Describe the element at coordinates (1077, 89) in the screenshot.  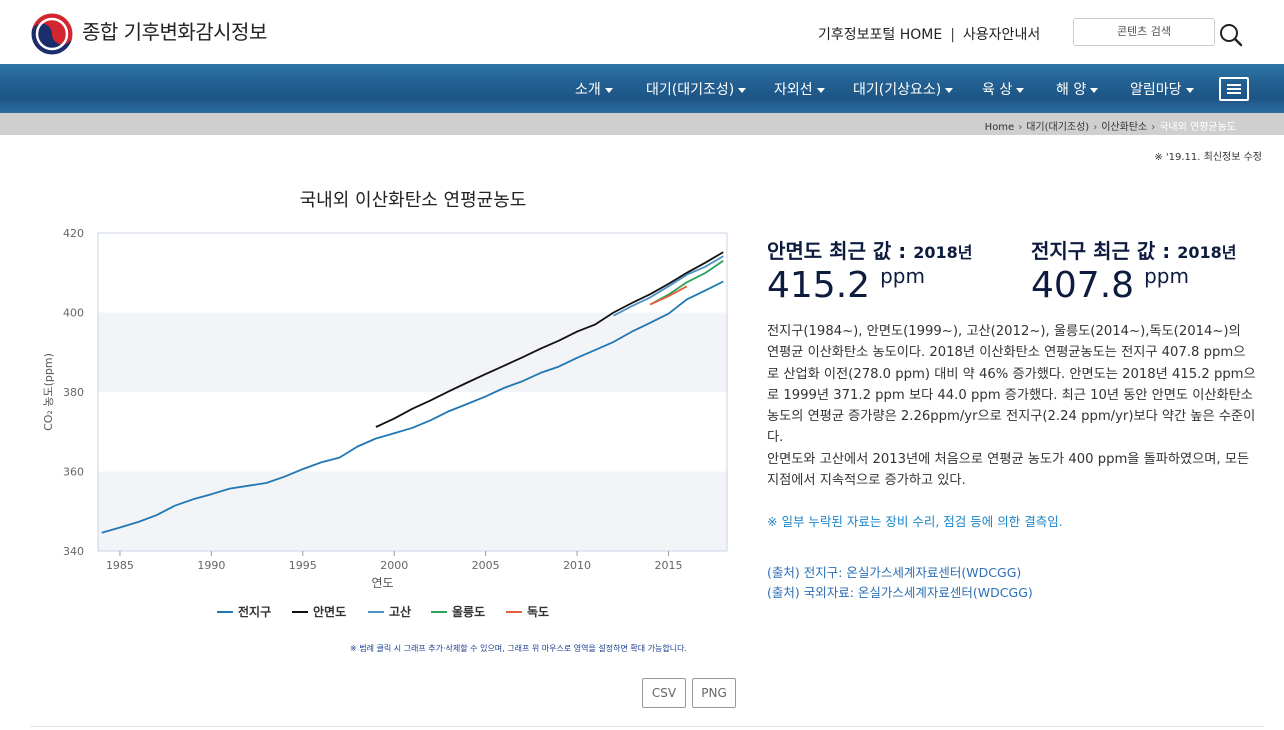
I see `nav-item-ocean: 해 양` at that location.